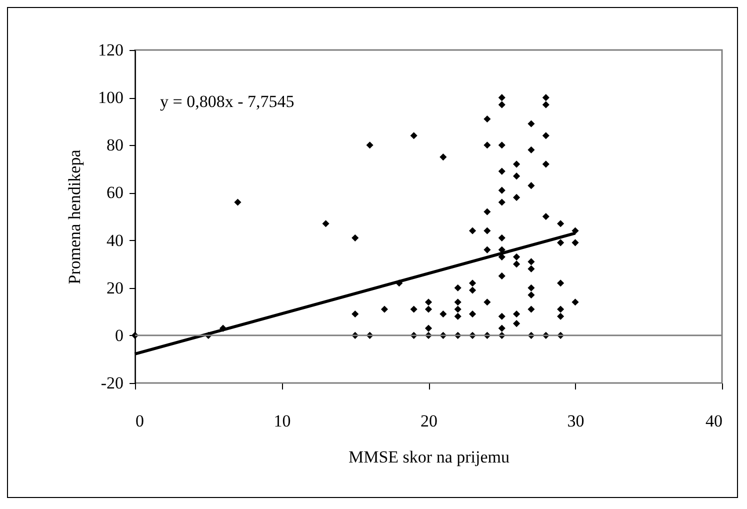 The height and width of the screenshot is (509, 747). What do you see at coordinates (74, 216) in the screenshot?
I see `y-axis-title: Promena hendikepa` at bounding box center [74, 216].